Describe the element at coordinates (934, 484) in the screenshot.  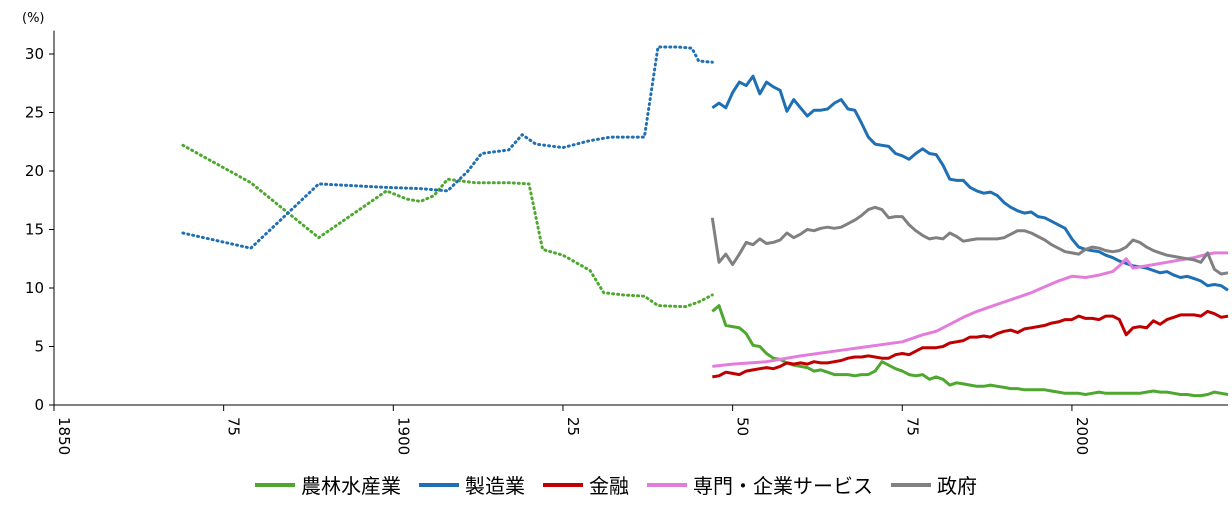
I see `legend-item-government: 政府` at that location.